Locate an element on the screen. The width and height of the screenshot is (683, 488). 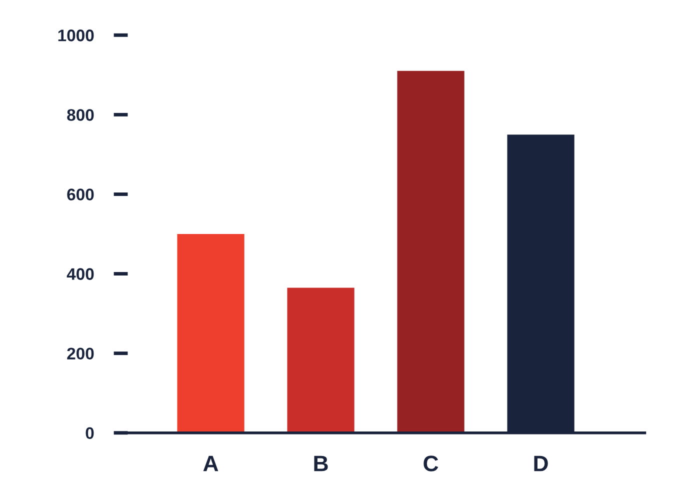
x-tick-label: A is located at coordinates (210, 464).